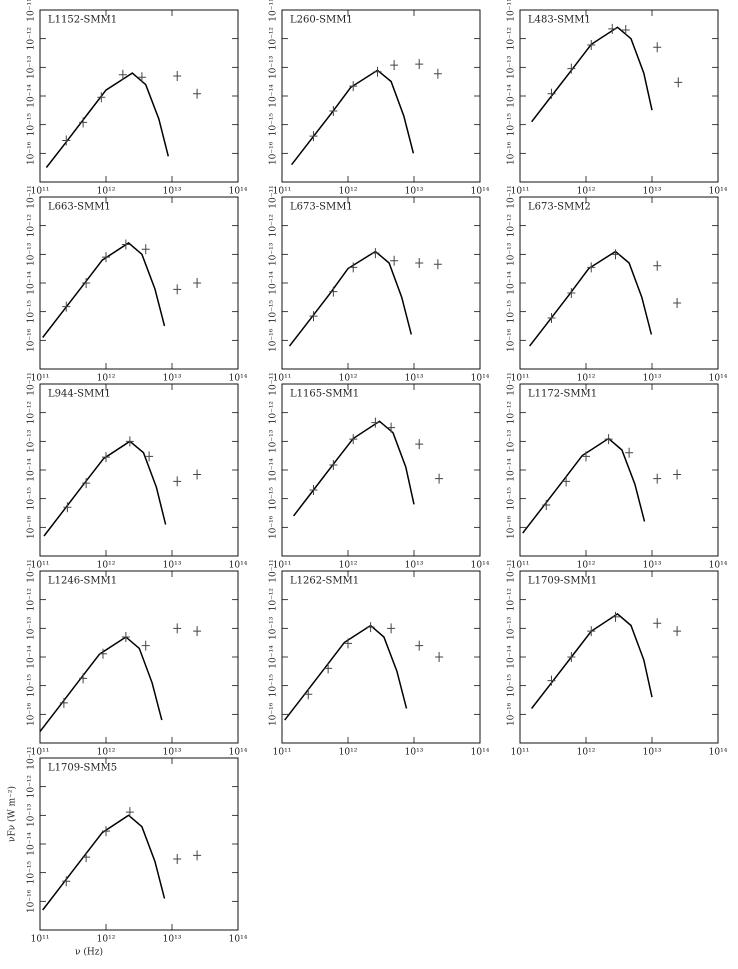 The height and width of the screenshot is (969, 738). What do you see at coordinates (82, 581) in the screenshot?
I see `panel-title: L1246-SMM1` at bounding box center [82, 581].